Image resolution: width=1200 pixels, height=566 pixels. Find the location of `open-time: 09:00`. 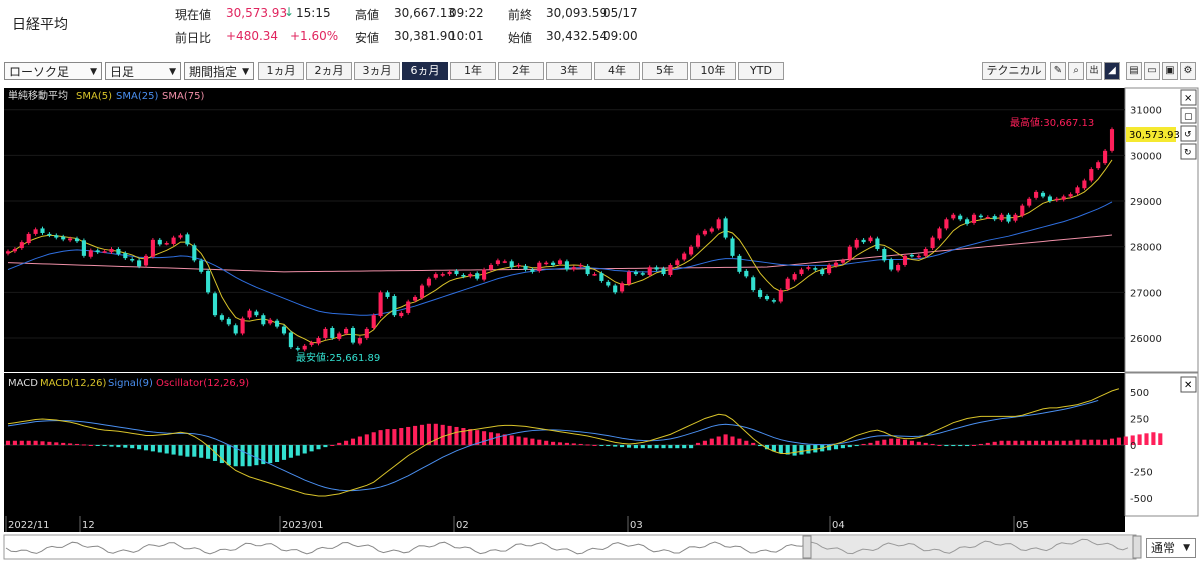

open-time: 09:00 is located at coordinates (620, 36).